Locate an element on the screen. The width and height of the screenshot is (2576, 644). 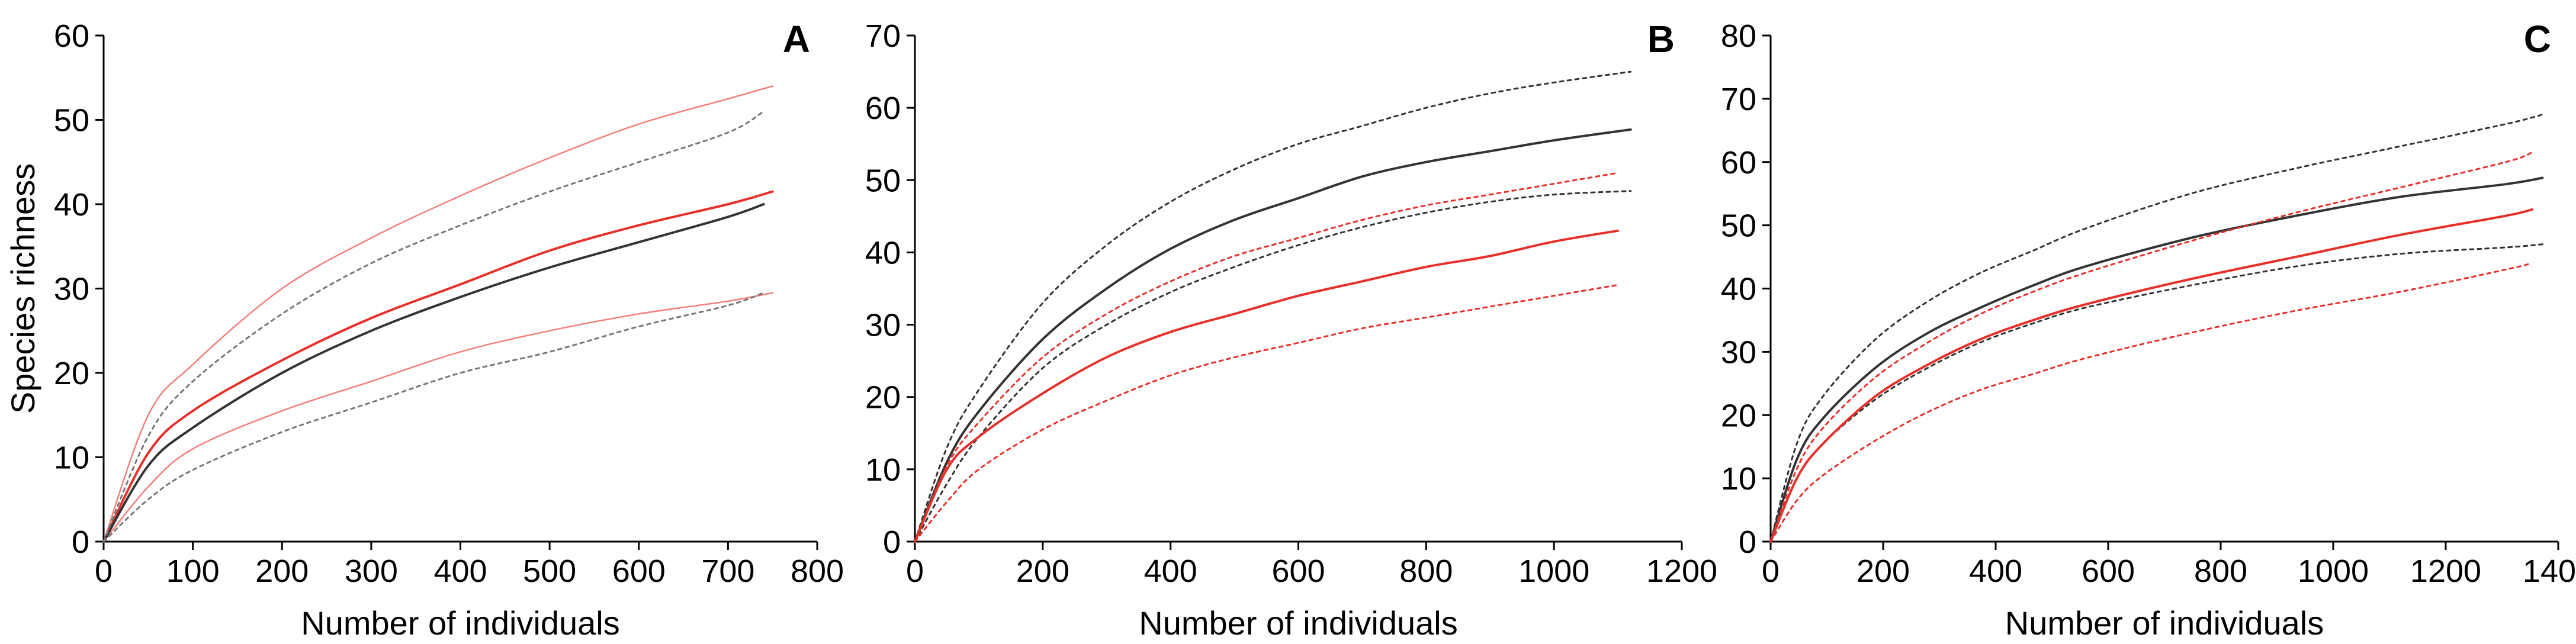
panel-letter: B is located at coordinates (1661, 39).